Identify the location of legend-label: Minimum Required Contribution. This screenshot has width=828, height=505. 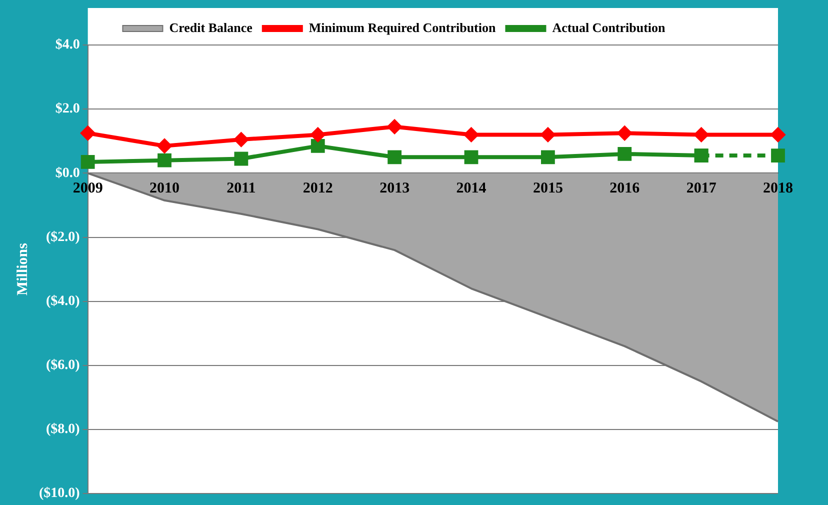
(402, 27).